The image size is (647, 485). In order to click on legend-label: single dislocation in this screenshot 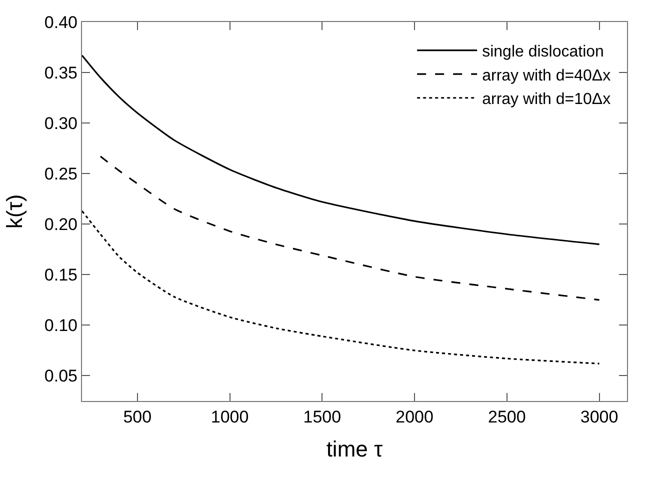, I will do `click(543, 52)`.